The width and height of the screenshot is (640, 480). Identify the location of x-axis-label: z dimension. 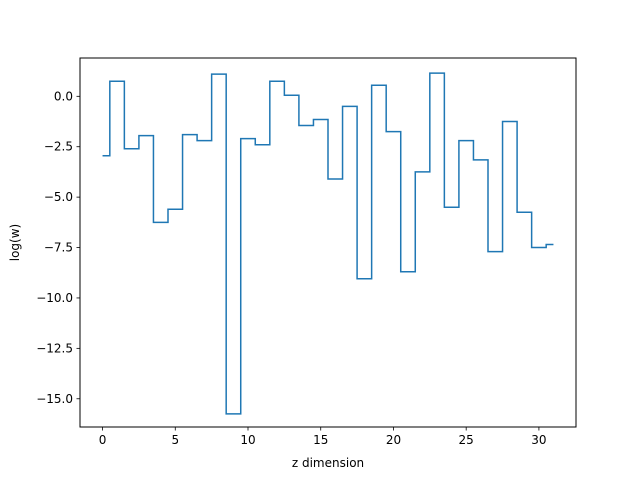
(328, 463).